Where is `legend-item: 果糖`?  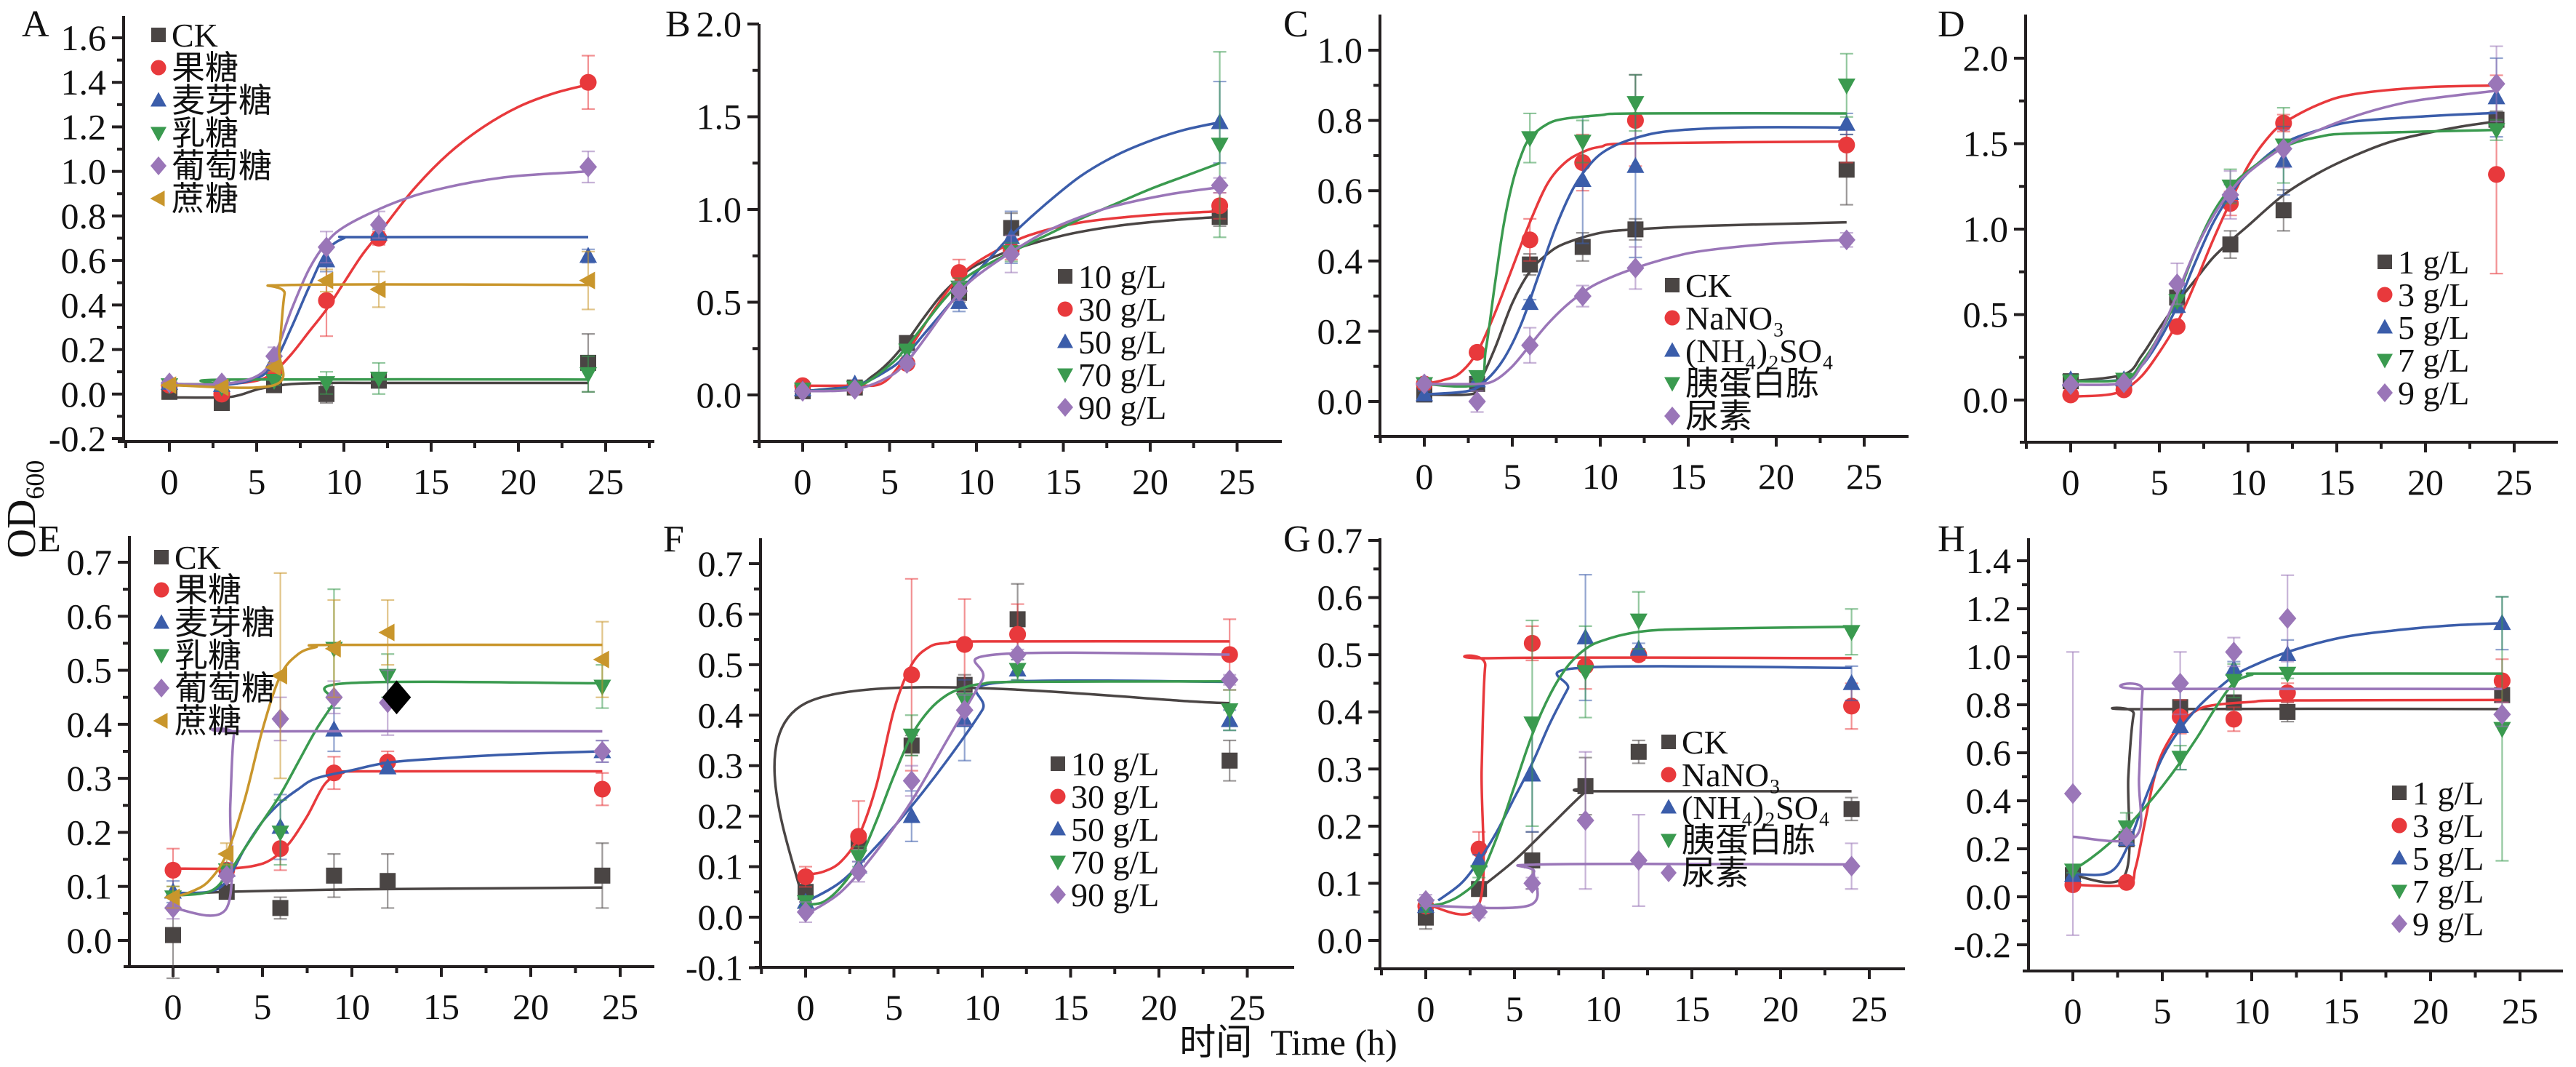
legend-item: 果糖 is located at coordinates (194, 68).